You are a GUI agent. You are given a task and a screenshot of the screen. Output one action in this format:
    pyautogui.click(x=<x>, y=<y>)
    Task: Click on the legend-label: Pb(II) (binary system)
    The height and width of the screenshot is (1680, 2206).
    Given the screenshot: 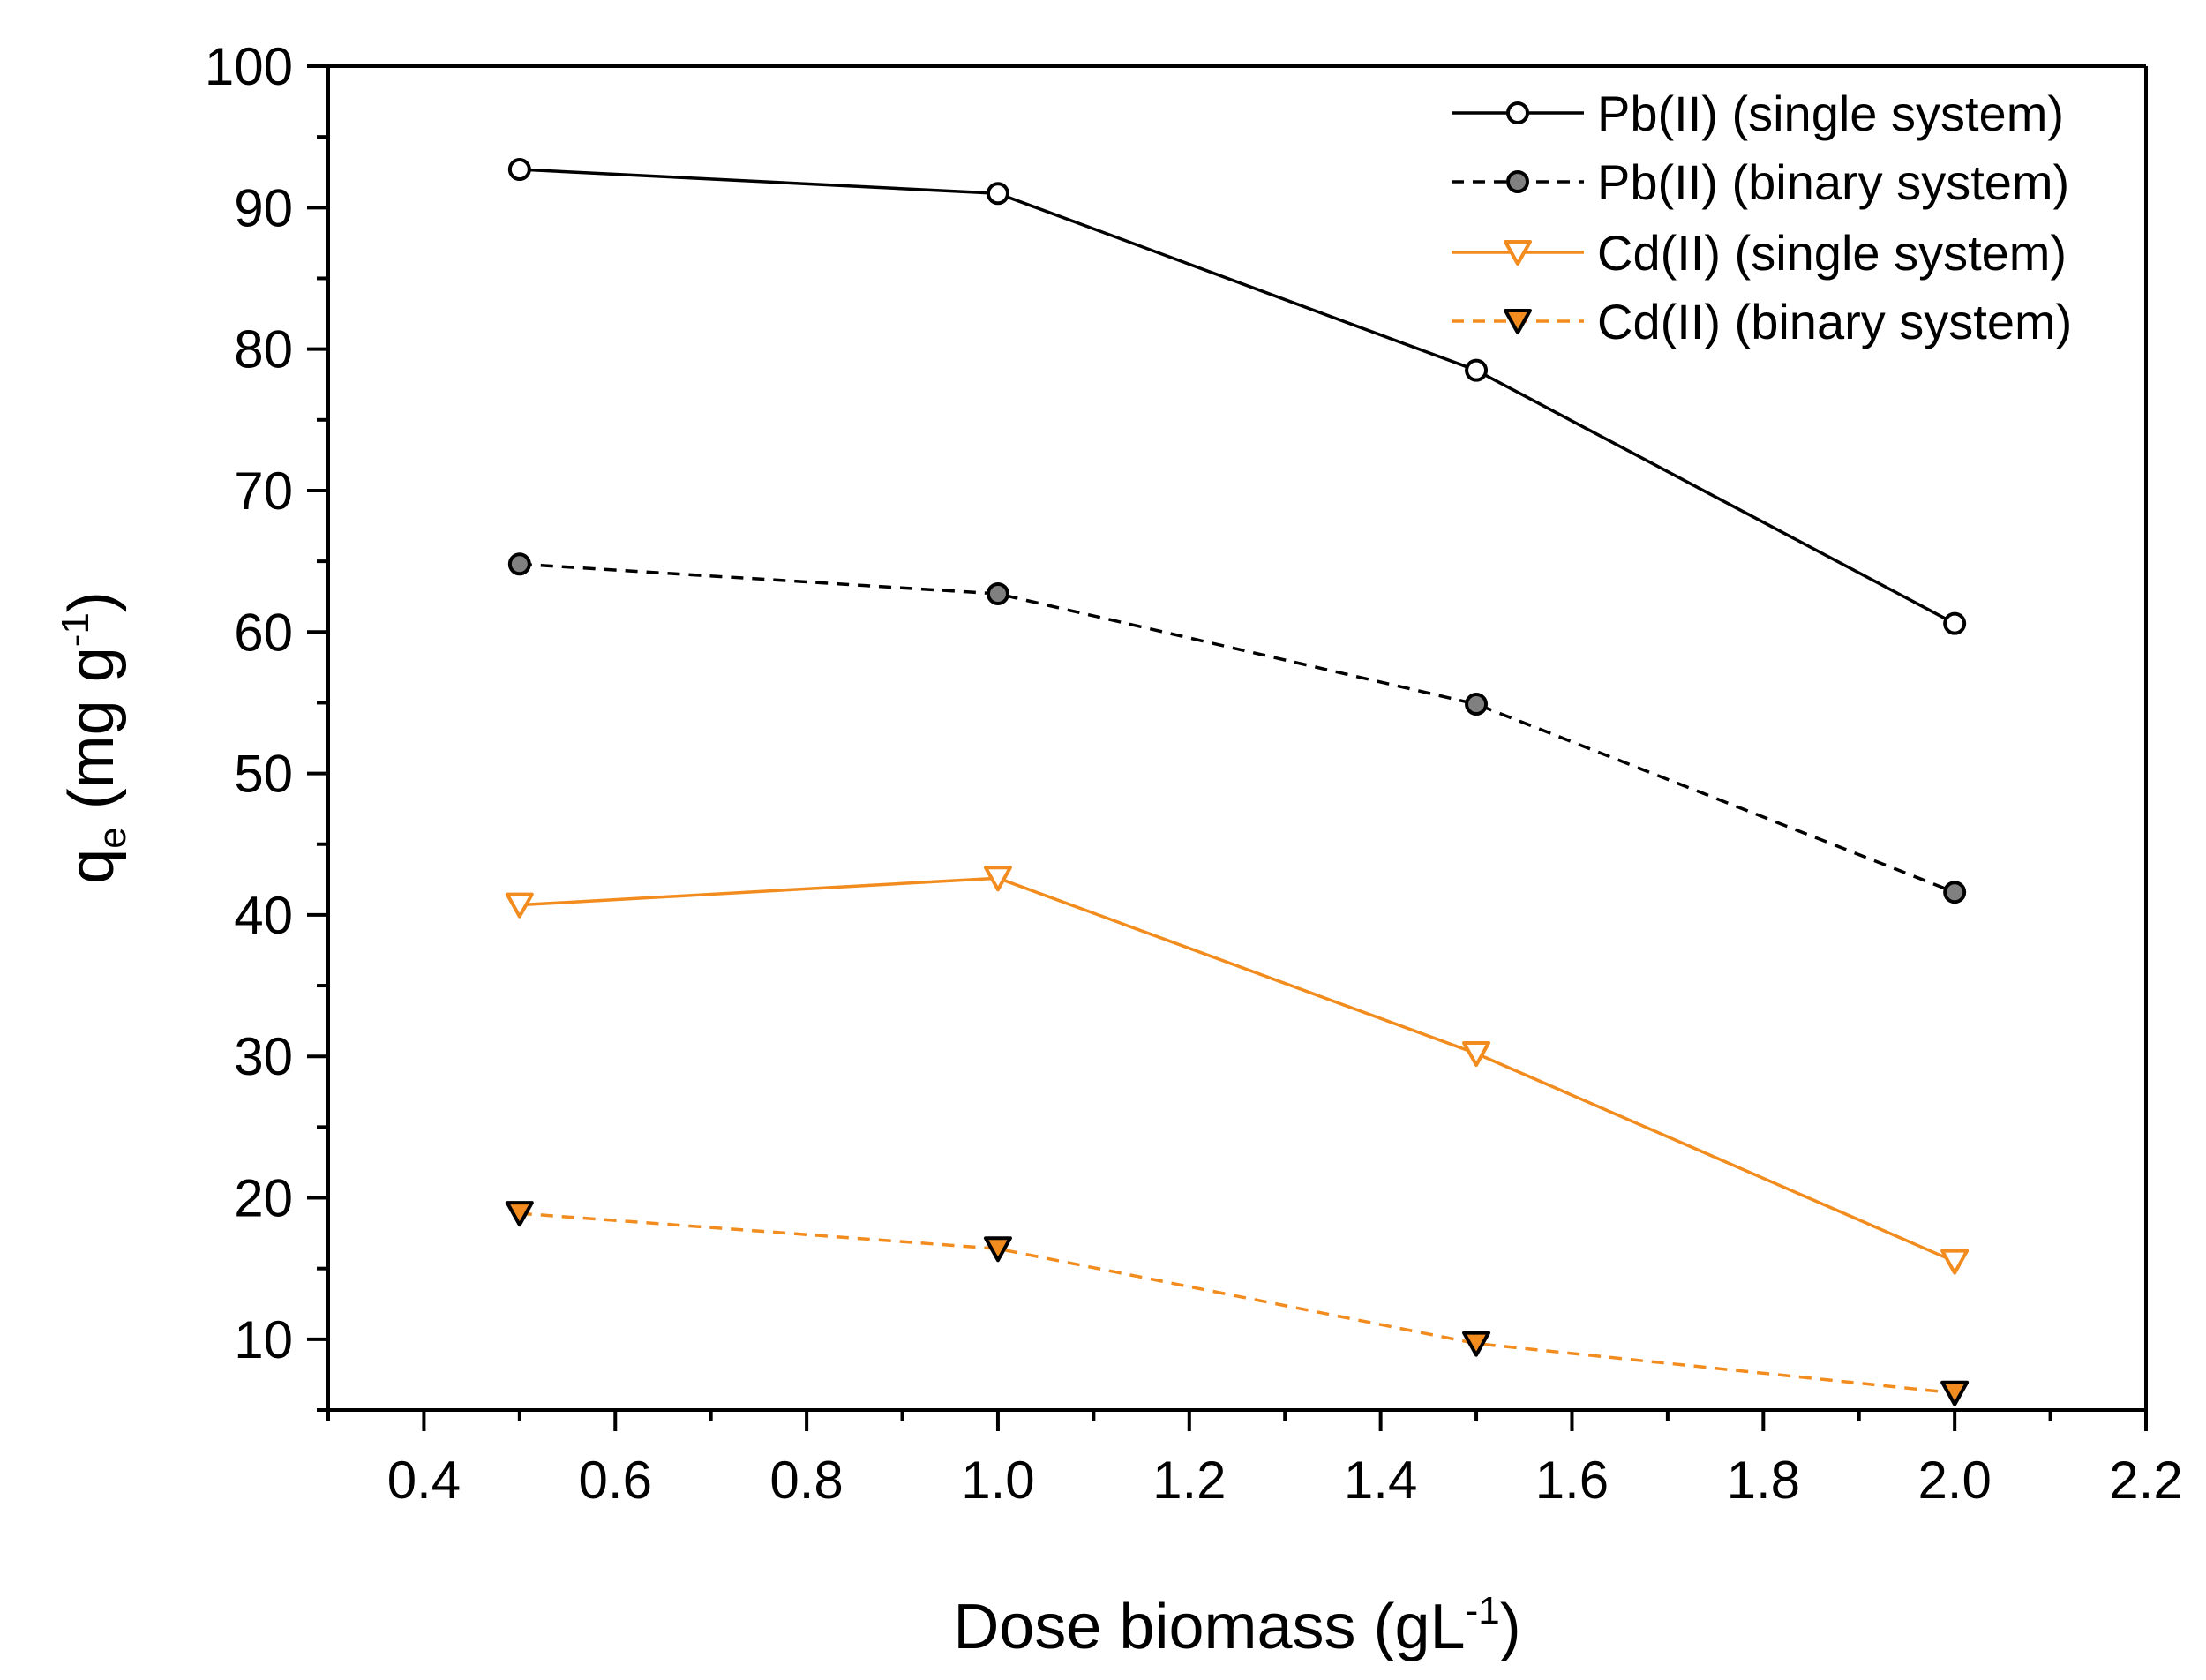 What is the action you would take?
    pyautogui.click(x=1833, y=182)
    